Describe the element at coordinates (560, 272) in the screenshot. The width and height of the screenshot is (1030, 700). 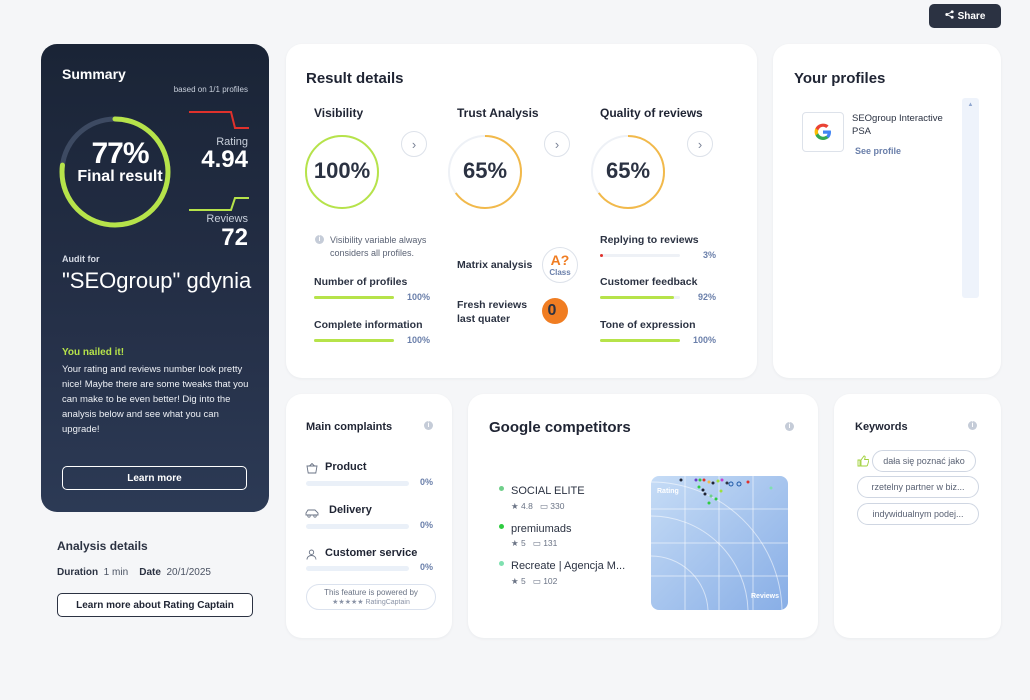
I see `matrix-class-label: Class` at that location.